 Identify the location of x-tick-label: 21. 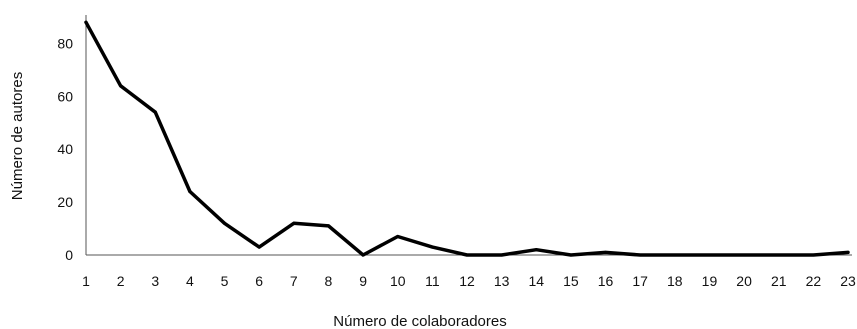
(779, 281).